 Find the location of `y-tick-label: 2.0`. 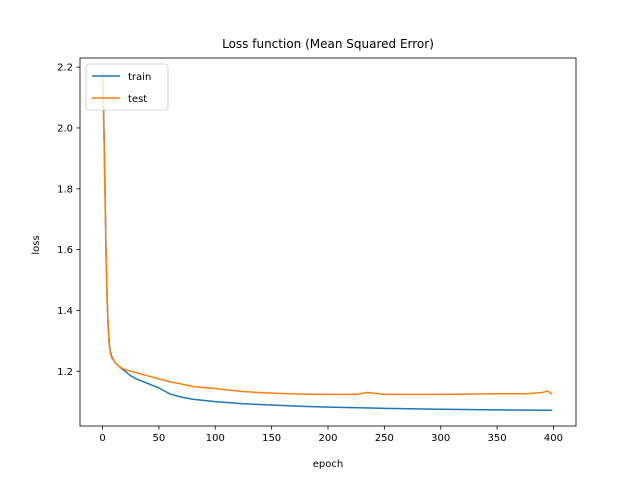

y-tick-label: 2.0 is located at coordinates (65, 128).